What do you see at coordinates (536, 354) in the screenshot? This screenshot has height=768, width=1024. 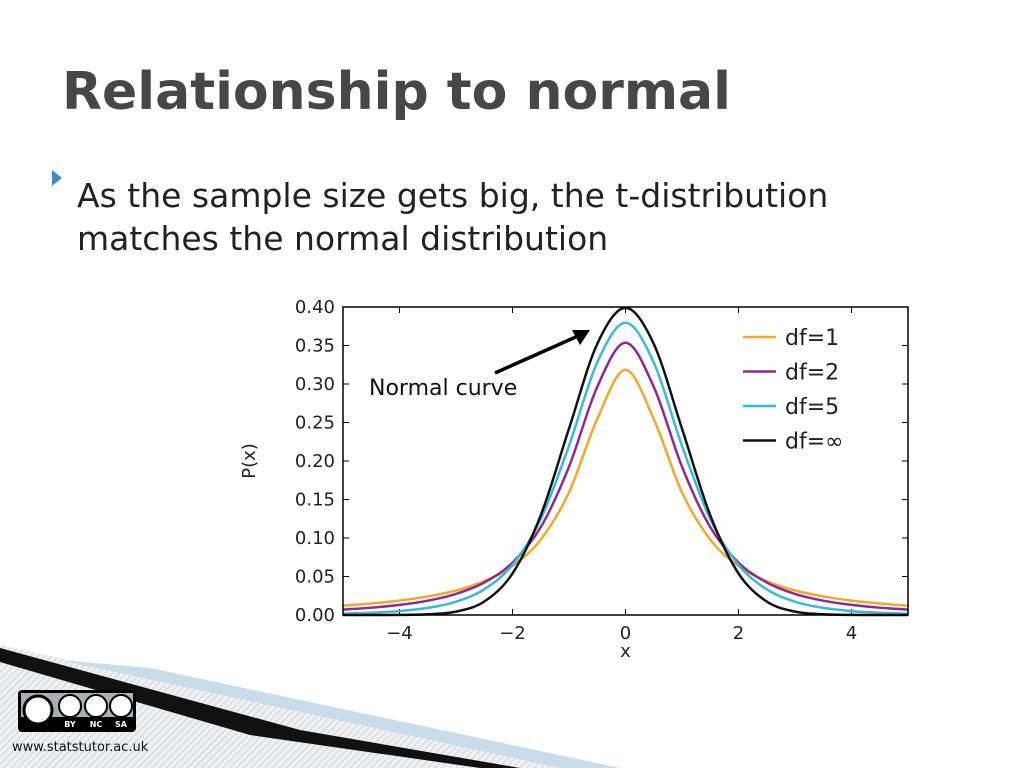 I see `annotation-arrow` at bounding box center [536, 354].